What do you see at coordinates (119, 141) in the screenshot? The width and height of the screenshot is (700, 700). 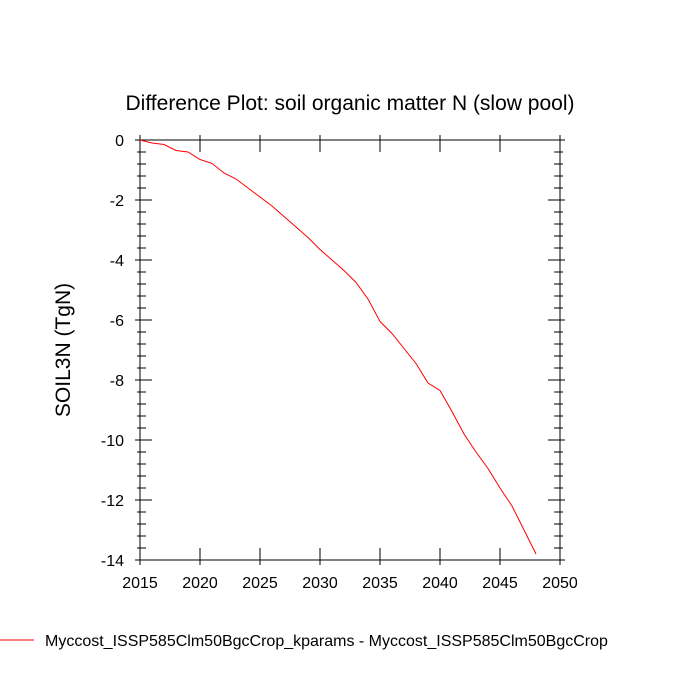 I see `y-tick-label: 0` at bounding box center [119, 141].